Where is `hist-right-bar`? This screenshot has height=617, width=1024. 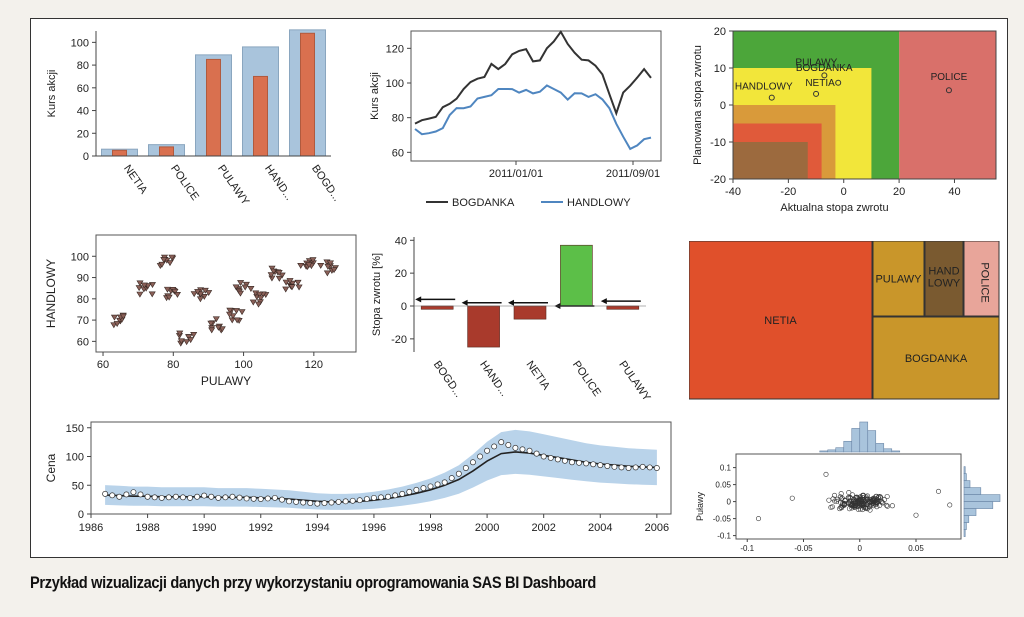
hist-right-bar is located at coordinates (970, 512).